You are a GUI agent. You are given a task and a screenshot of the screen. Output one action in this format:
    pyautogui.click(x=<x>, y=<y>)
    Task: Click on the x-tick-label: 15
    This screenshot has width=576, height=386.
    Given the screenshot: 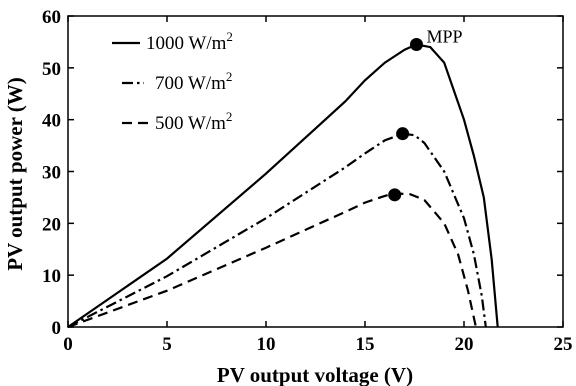 What is the action you would take?
    pyautogui.click(x=365, y=344)
    